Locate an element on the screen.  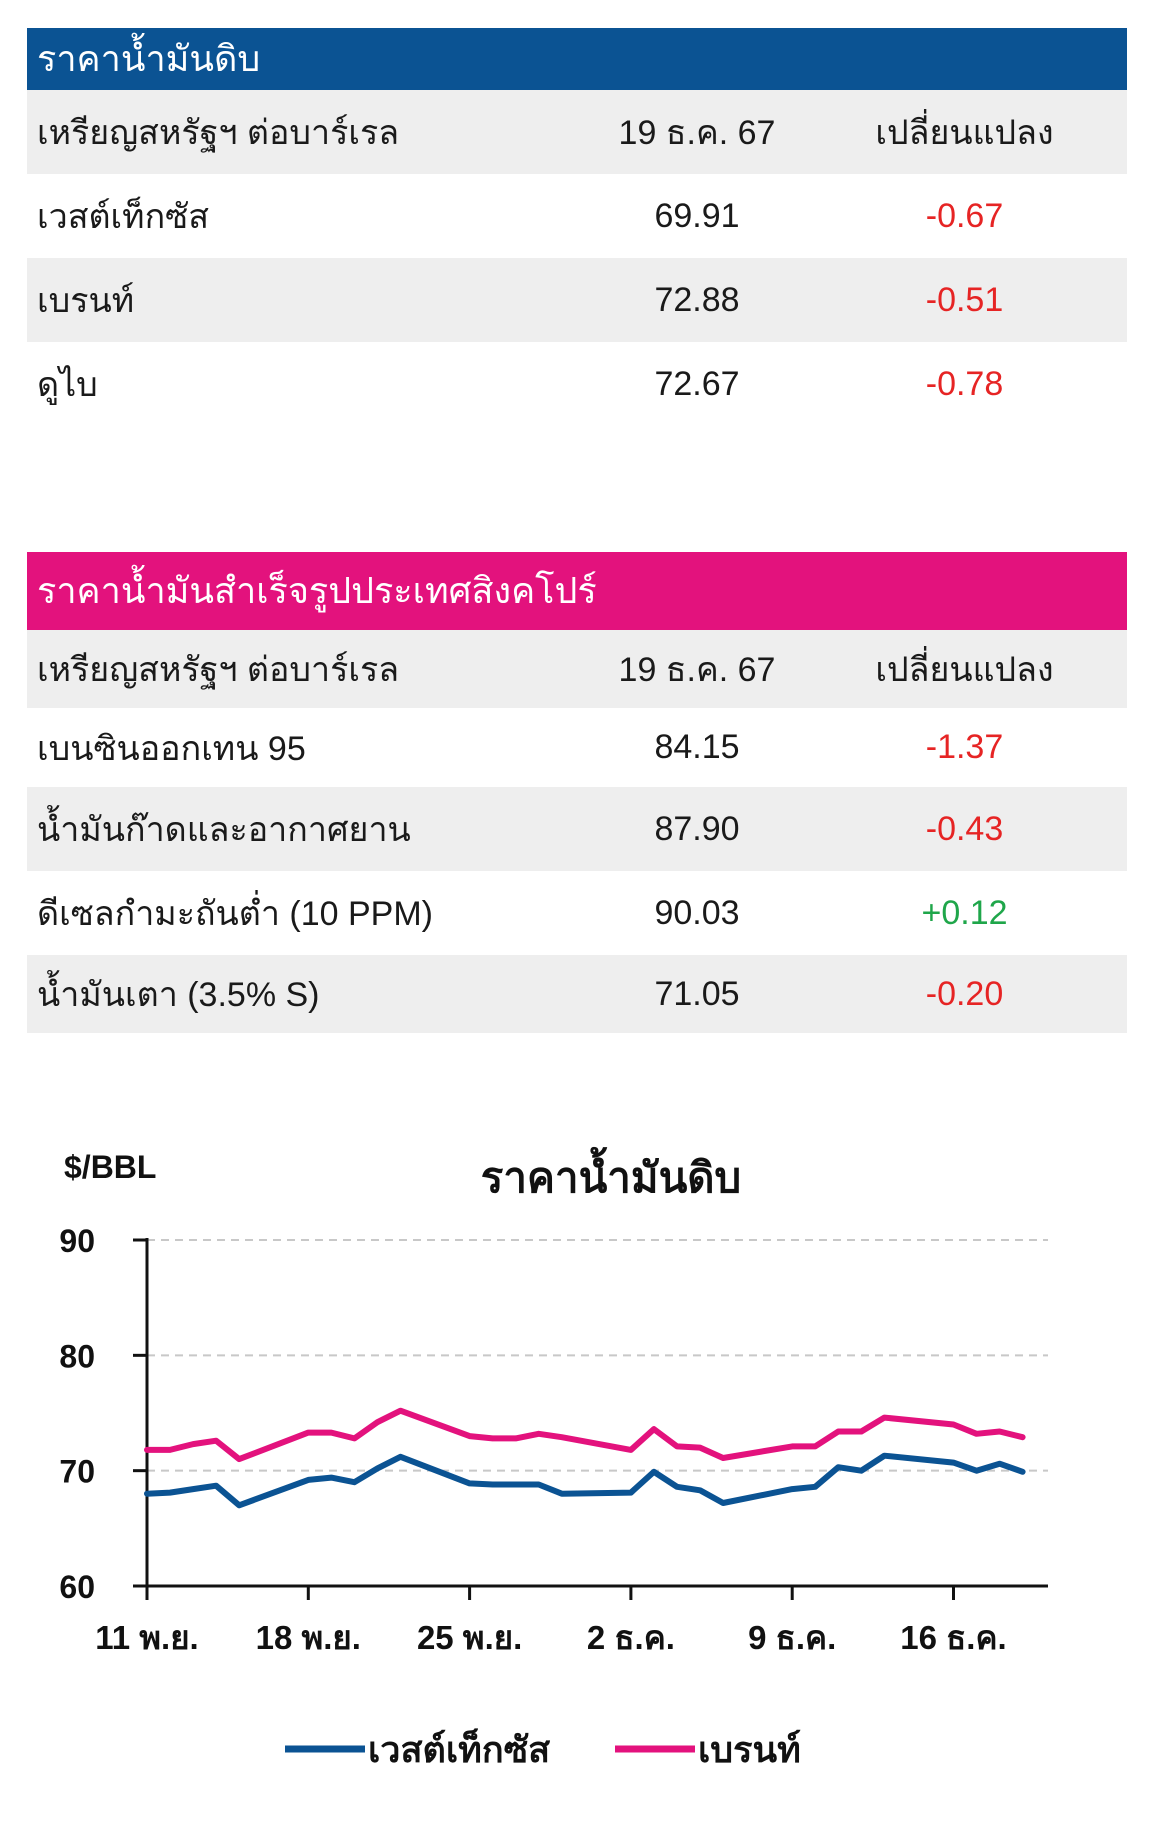
table-row: เบนซินออกเทน 95 84.15 -1.37 is located at coordinates (577, 747).